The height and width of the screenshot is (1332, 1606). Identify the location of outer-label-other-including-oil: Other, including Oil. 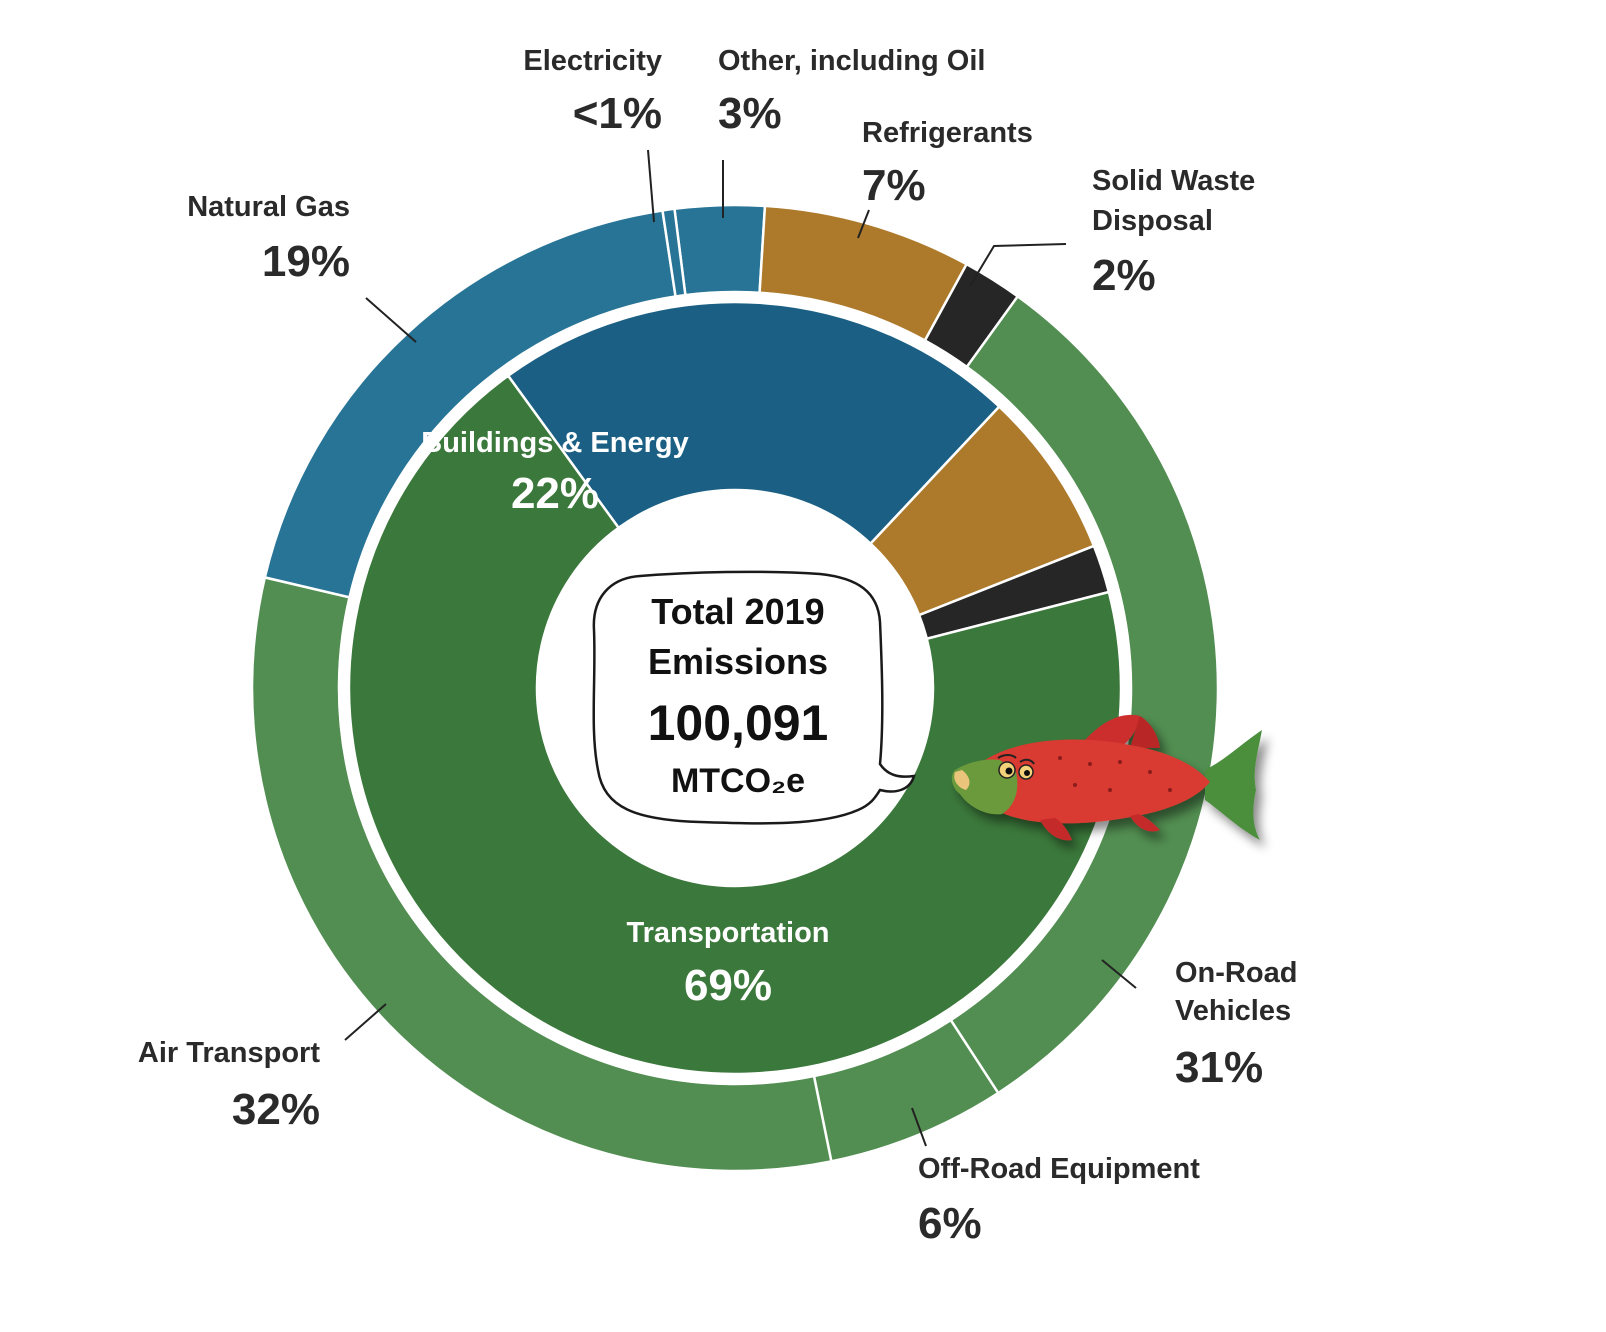
(851, 61).